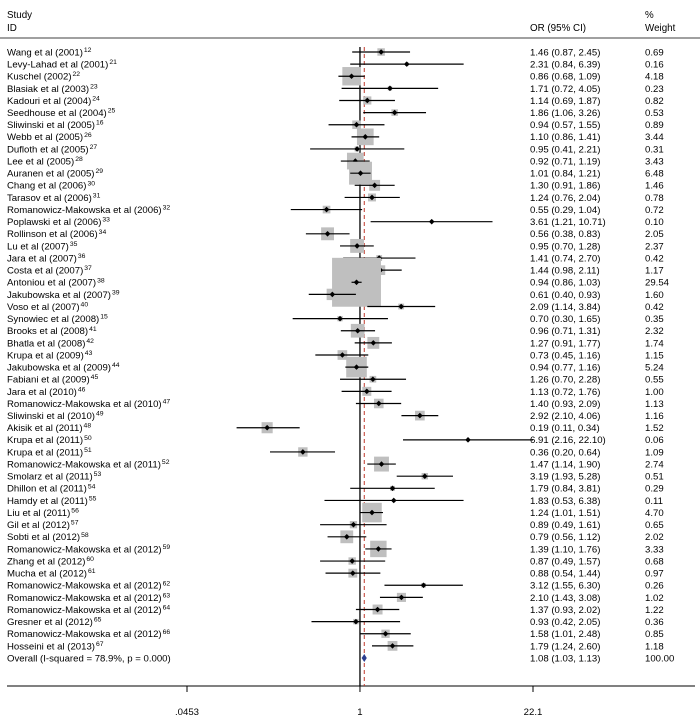 The width and height of the screenshot is (700, 723). What do you see at coordinates (47, 501) in the screenshot?
I see `study-label: Hamdy et al (2011)` at bounding box center [47, 501].